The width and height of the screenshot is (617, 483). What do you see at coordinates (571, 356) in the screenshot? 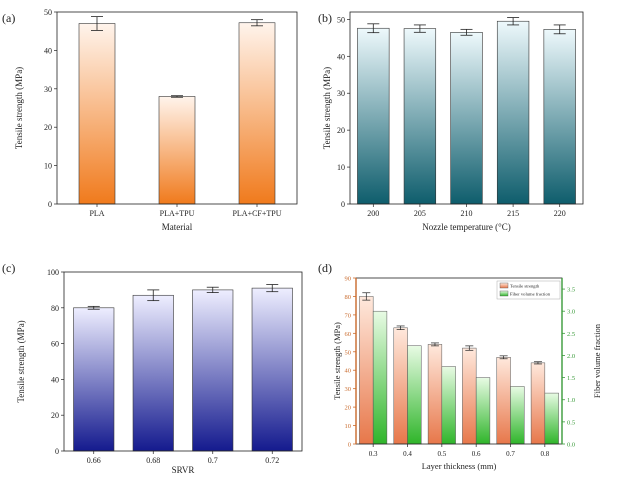
I see `y-tick-label-right: 2.0` at bounding box center [571, 356].